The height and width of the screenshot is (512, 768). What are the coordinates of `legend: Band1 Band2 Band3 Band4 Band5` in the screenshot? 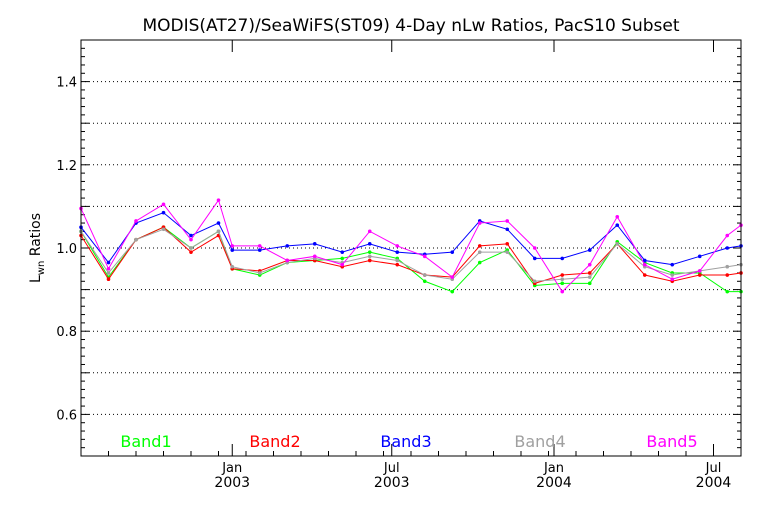 It's located at (408, 441).